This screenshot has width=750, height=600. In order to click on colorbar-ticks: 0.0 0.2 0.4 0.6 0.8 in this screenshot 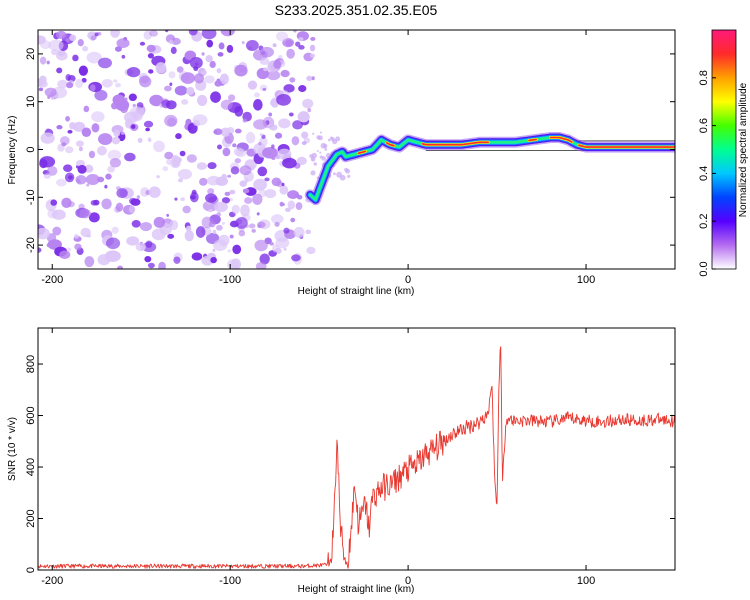, I will do `click(707, 173)`.